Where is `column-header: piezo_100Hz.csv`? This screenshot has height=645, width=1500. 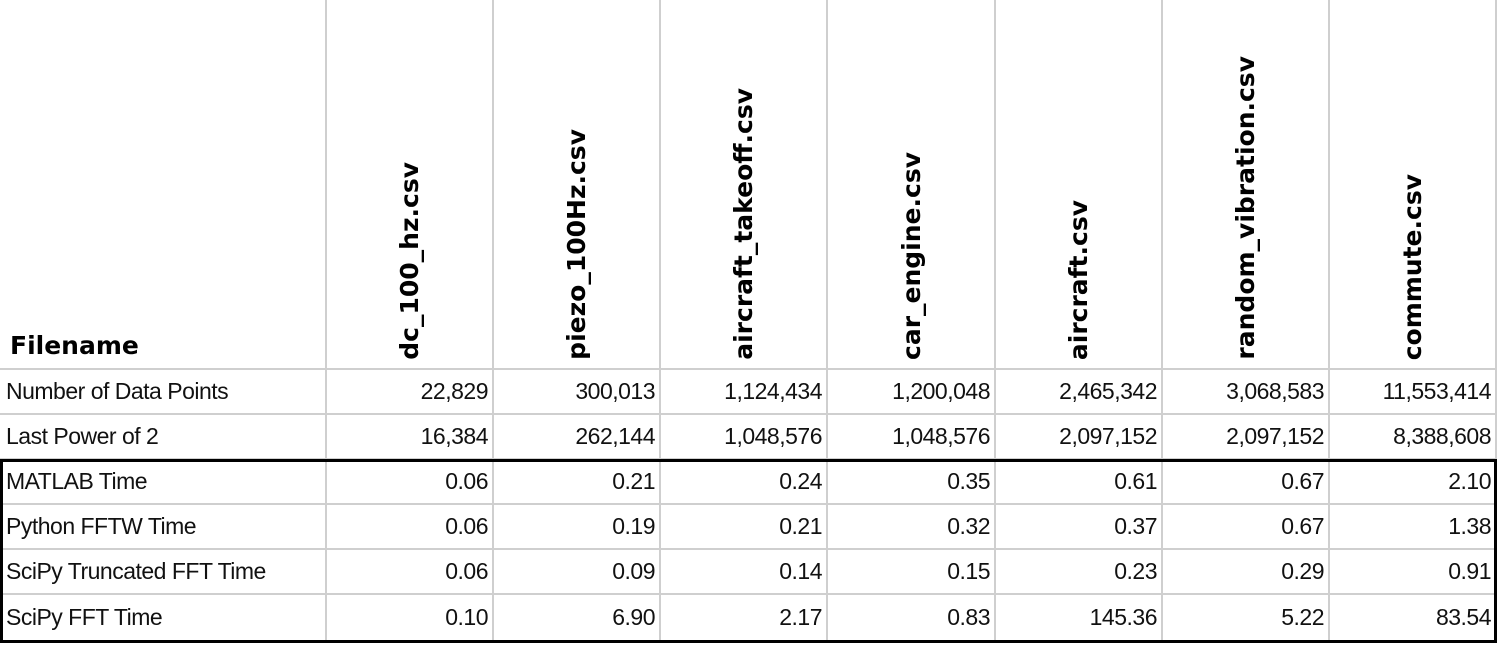 column-header: piezo_100Hz.csv is located at coordinates (577, 185).